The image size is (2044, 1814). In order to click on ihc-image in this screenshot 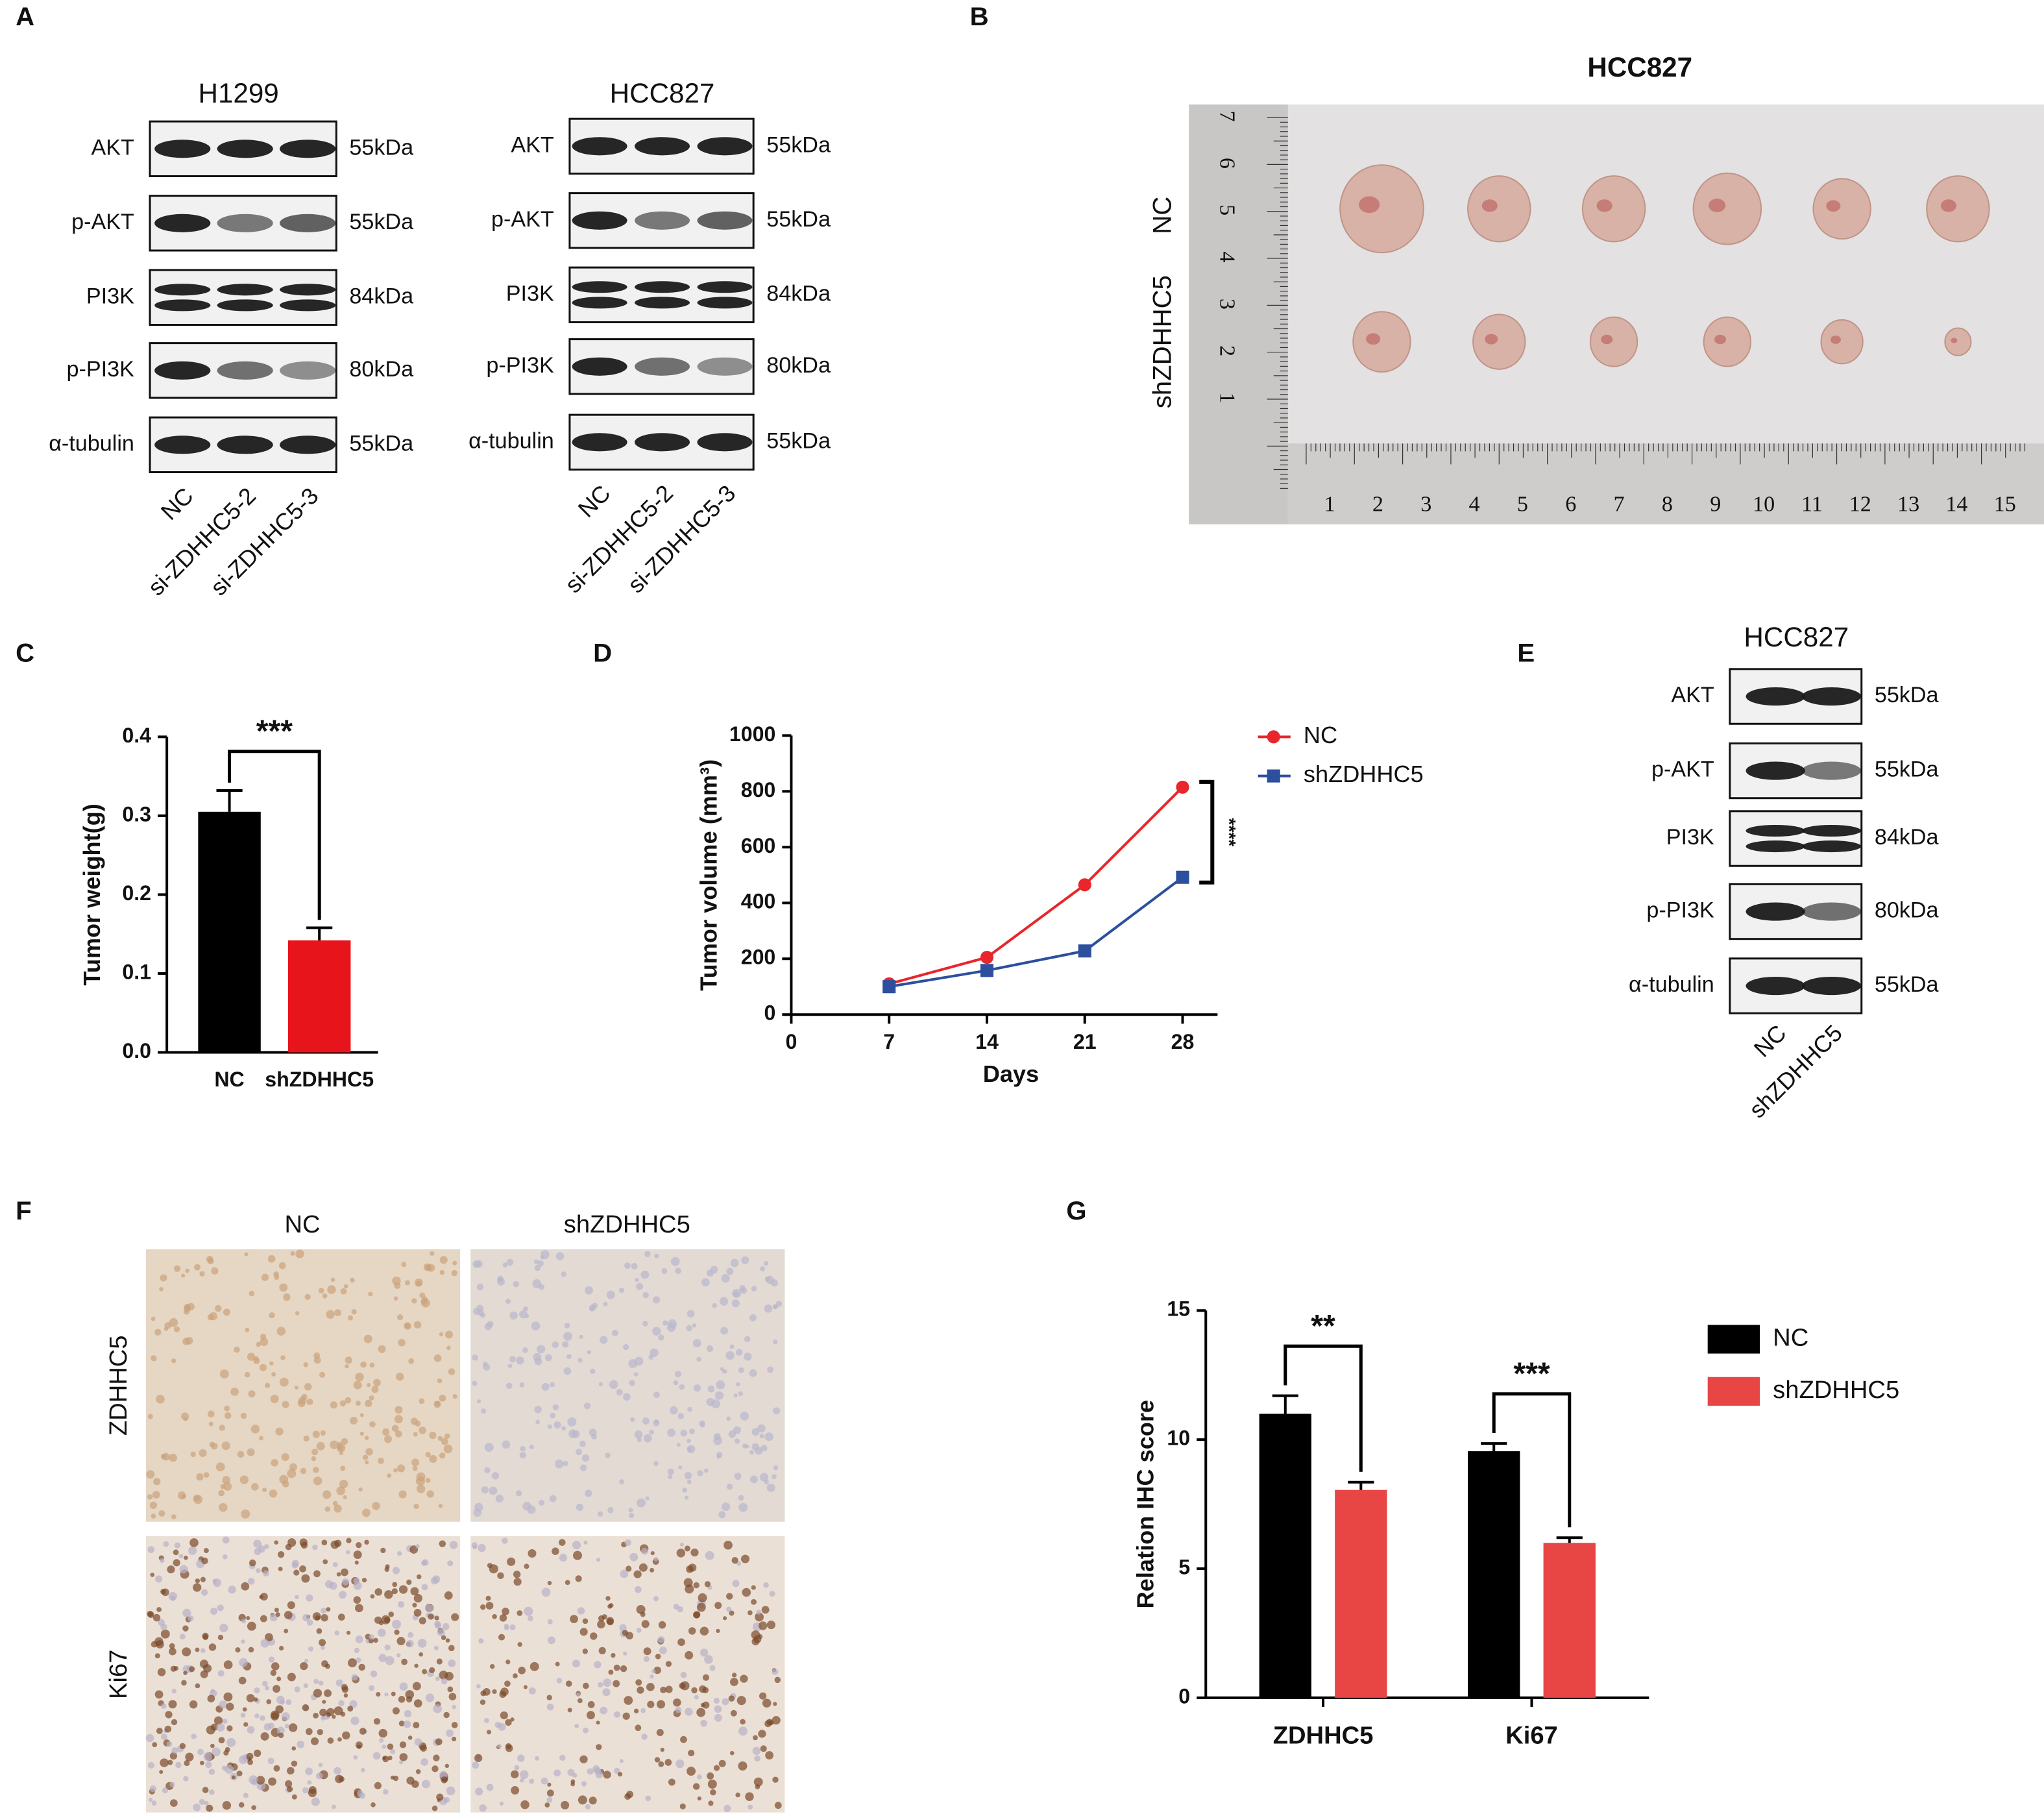, I will do `click(303, 1385)`.